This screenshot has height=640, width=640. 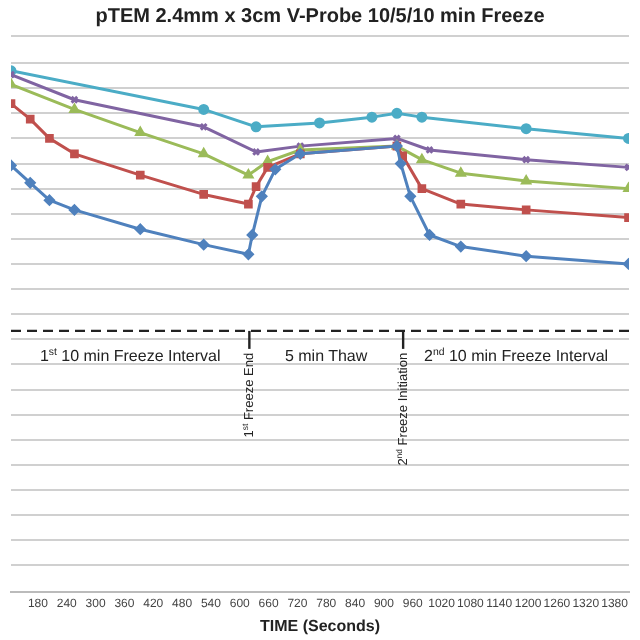 What do you see at coordinates (320, 625) in the screenshot?
I see `x-axis-title: TIME (Seconds)` at bounding box center [320, 625].